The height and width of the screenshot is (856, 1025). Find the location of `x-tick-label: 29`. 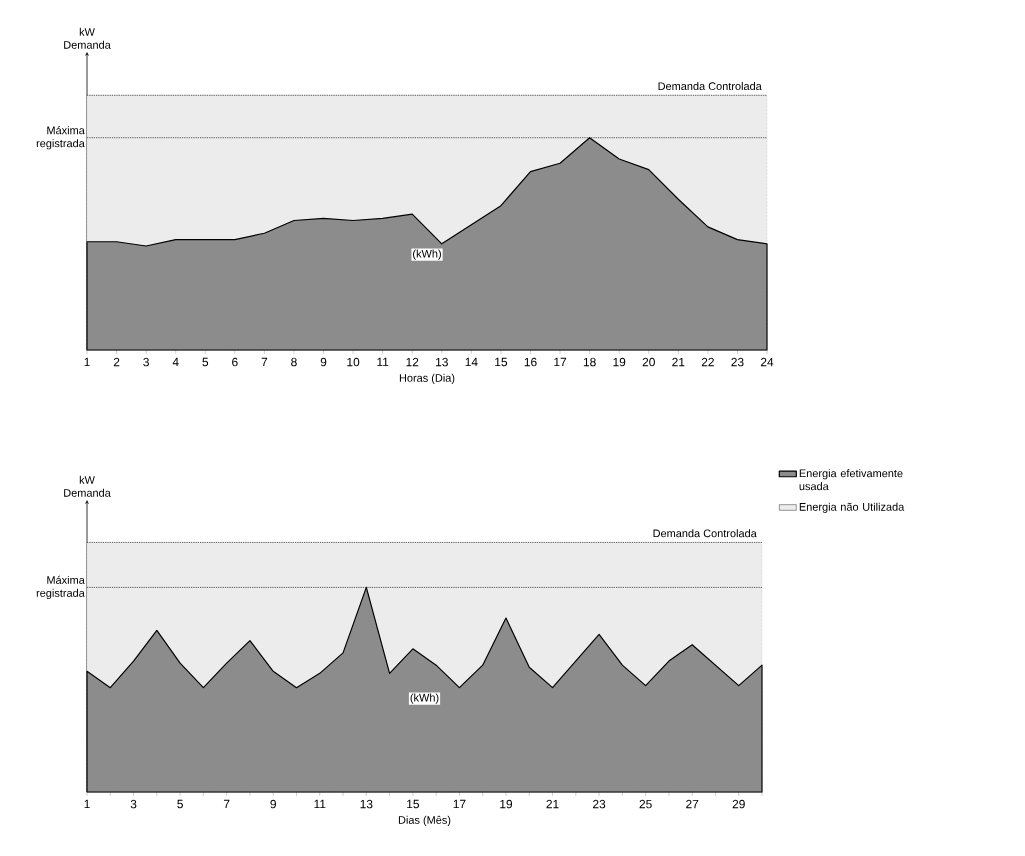

x-tick-label: 29 is located at coordinates (738, 804).